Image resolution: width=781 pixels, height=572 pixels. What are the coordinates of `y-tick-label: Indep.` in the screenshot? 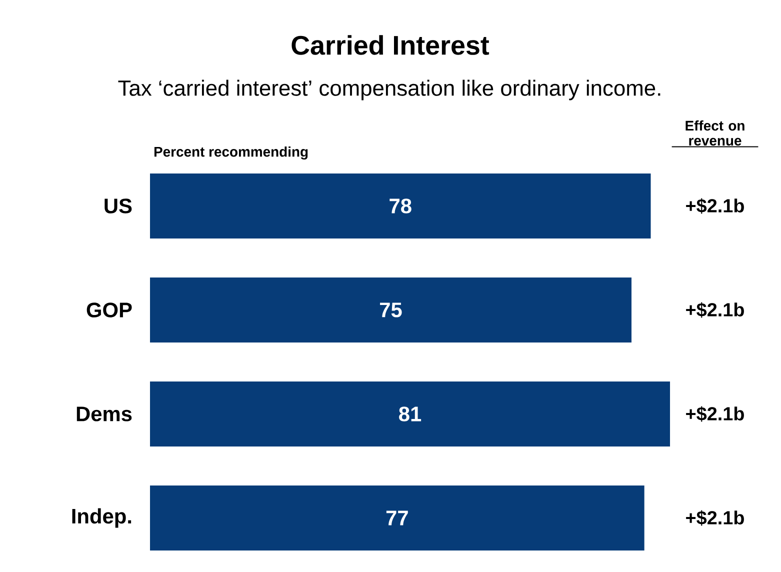 It's located at (102, 518).